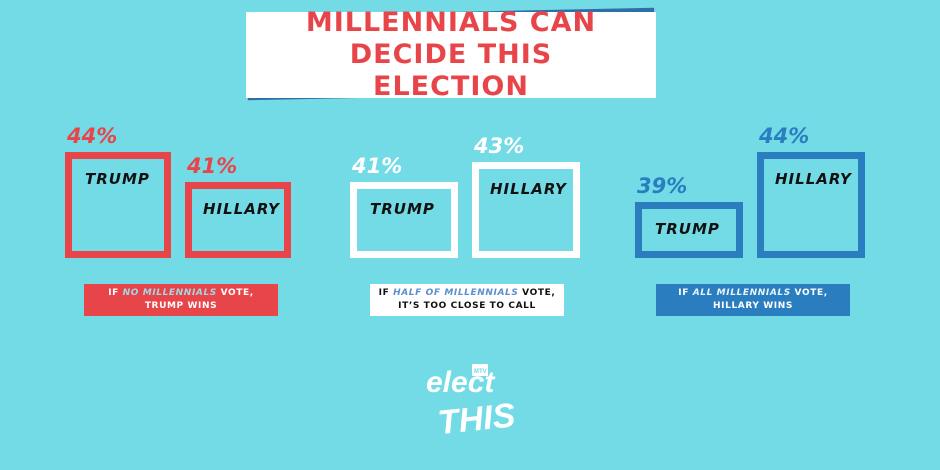  I want to click on caption-line1: IF HALF OF MILLENNIALS VOTE,, so click(467, 293).